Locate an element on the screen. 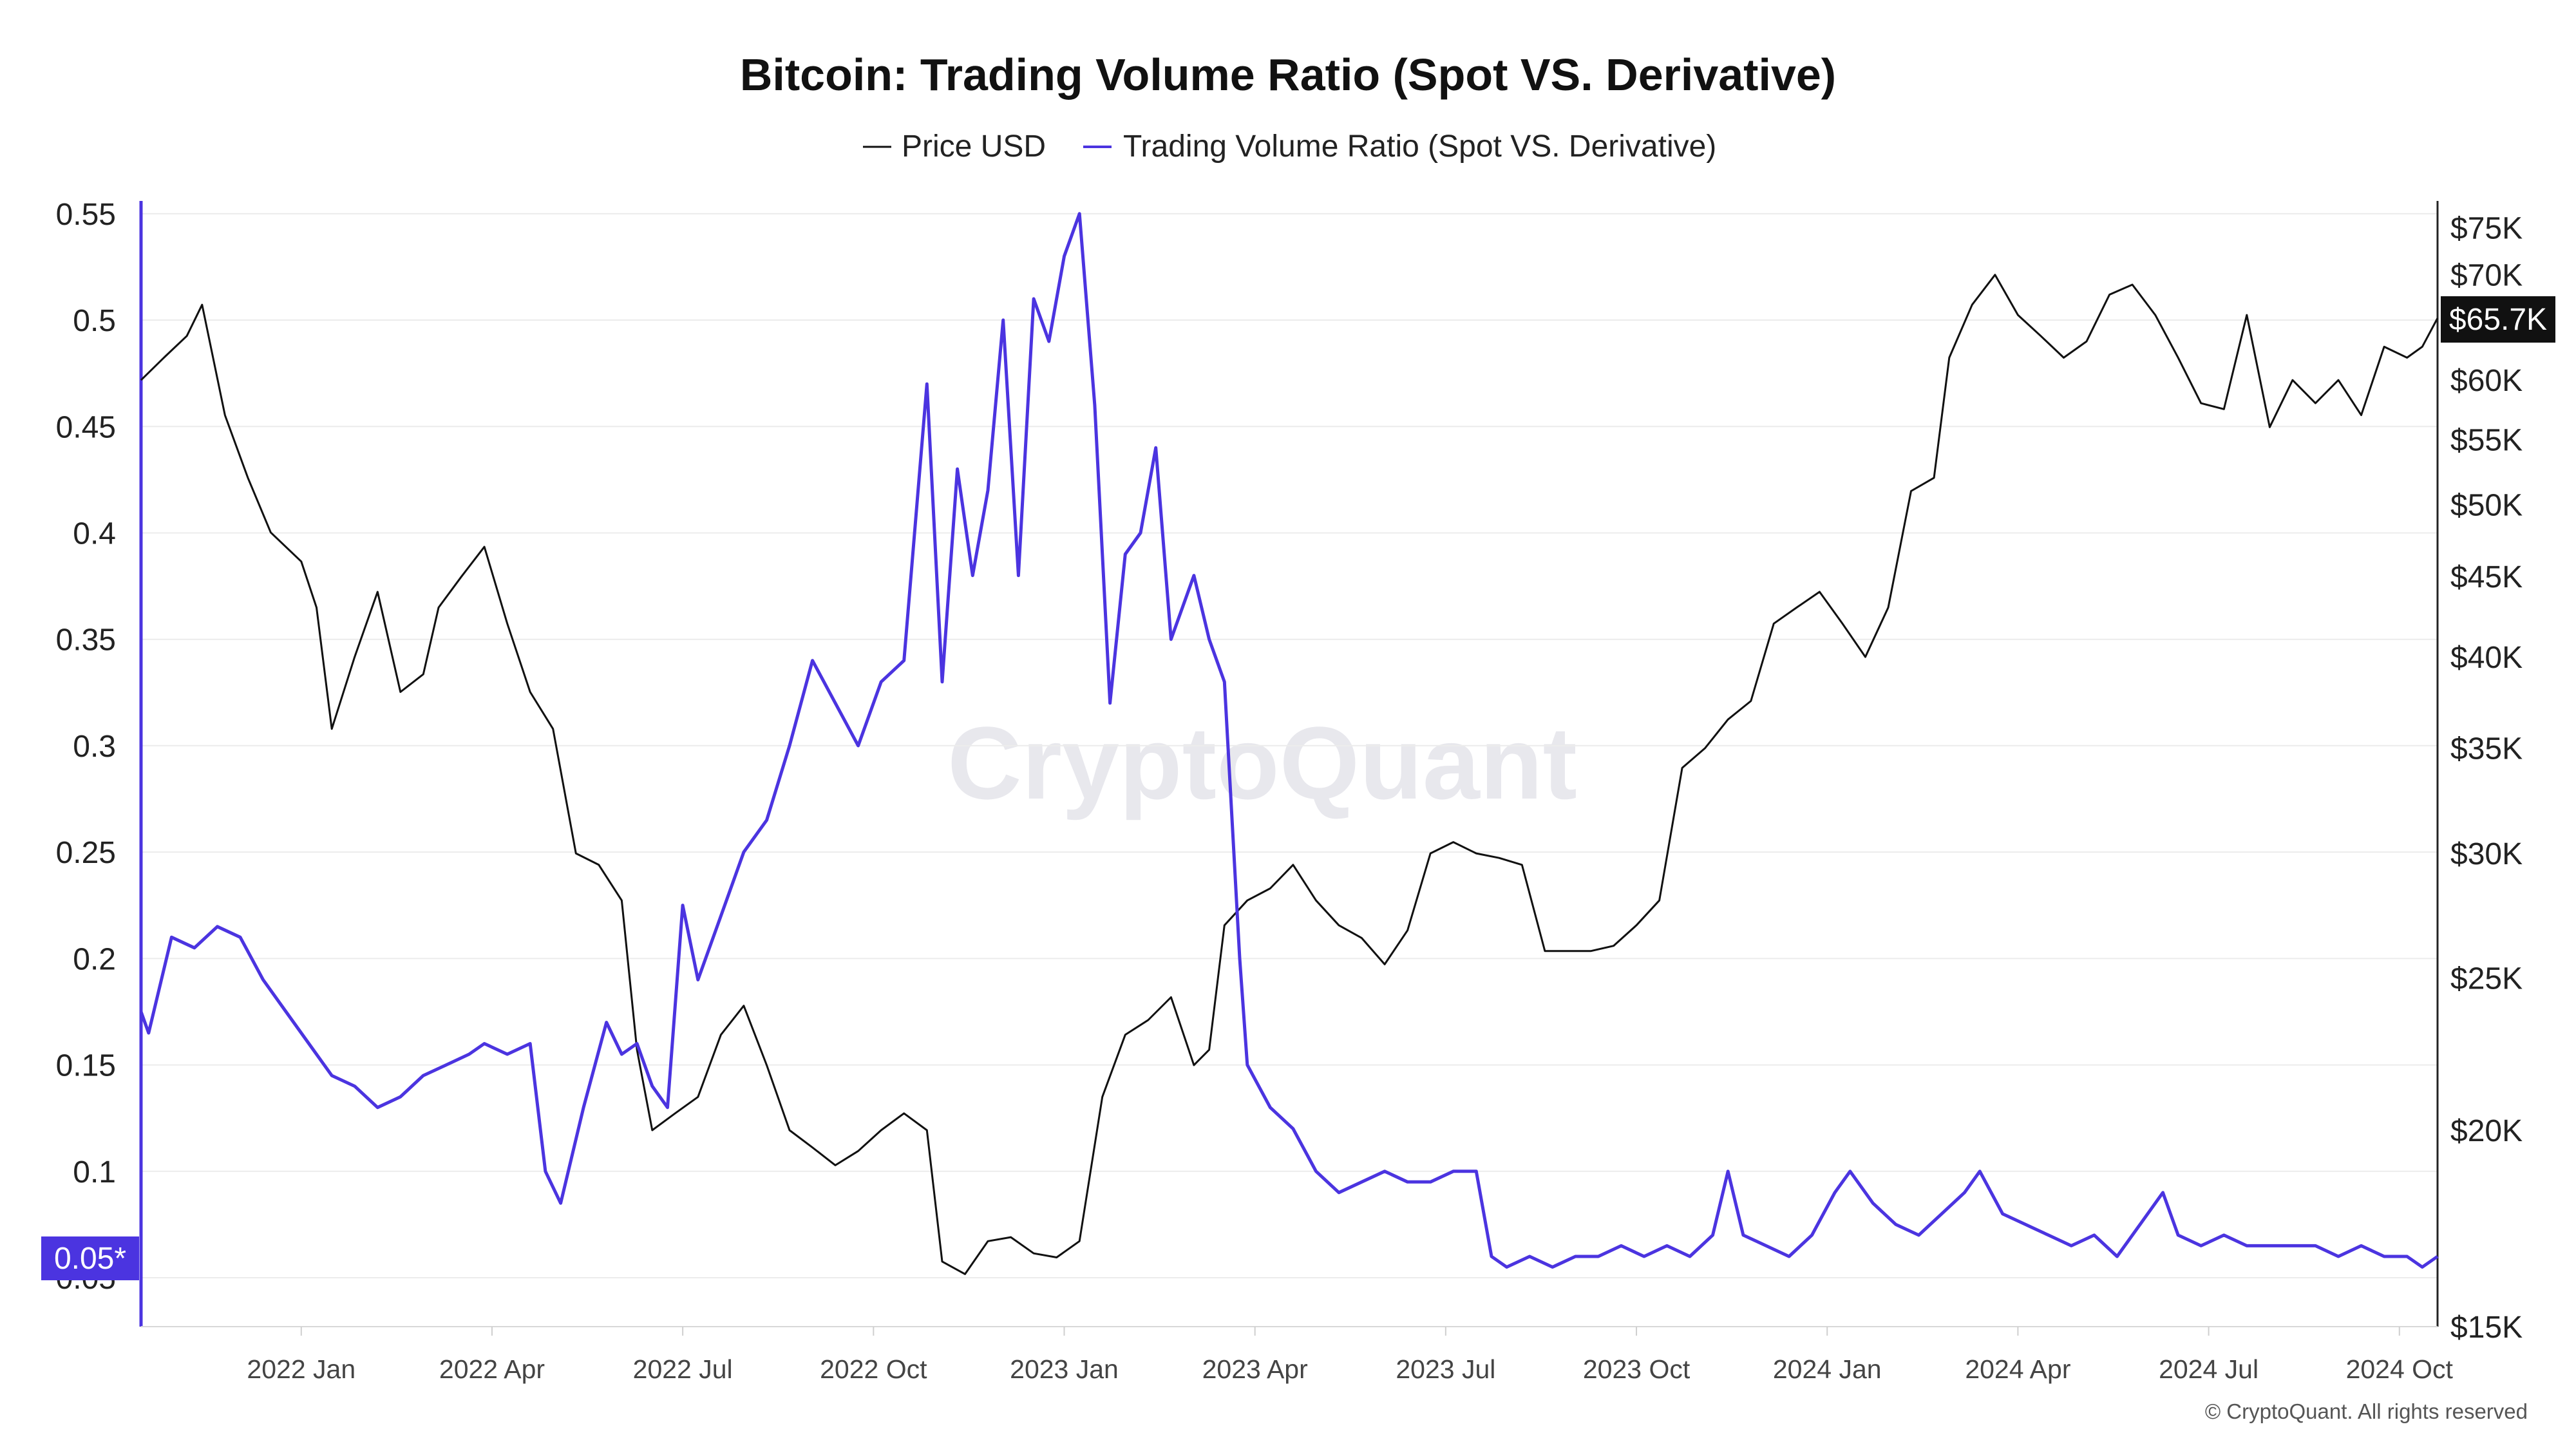  right-tick-label: $35K is located at coordinates (2487, 749).